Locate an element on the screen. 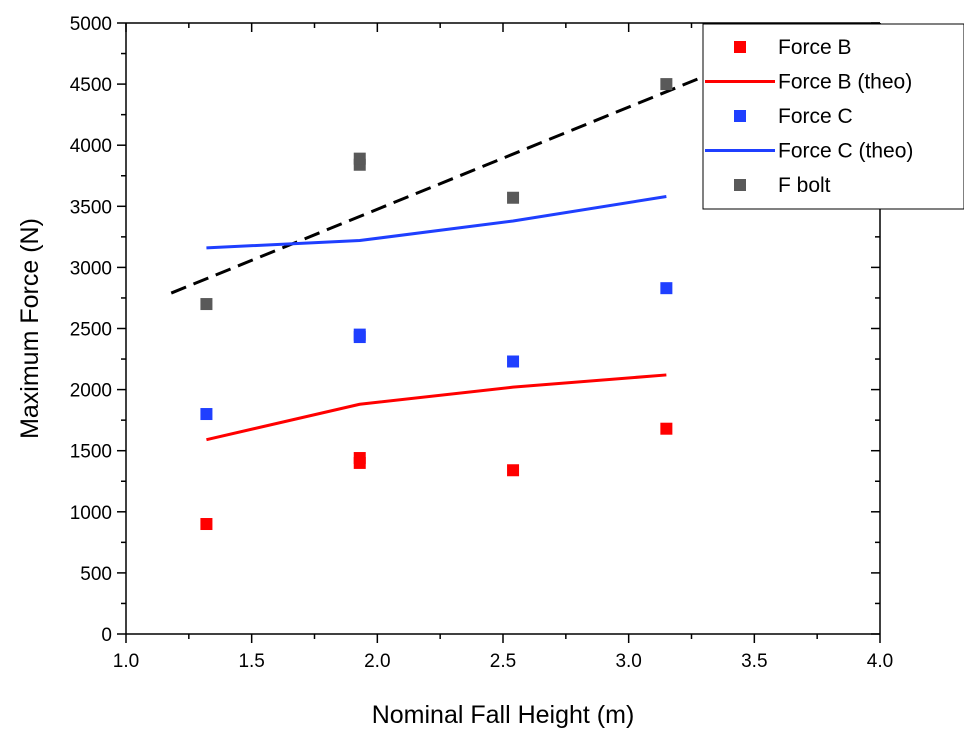 This screenshot has width=964, height=729. series-line-force-c-theo is located at coordinates (436, 222).